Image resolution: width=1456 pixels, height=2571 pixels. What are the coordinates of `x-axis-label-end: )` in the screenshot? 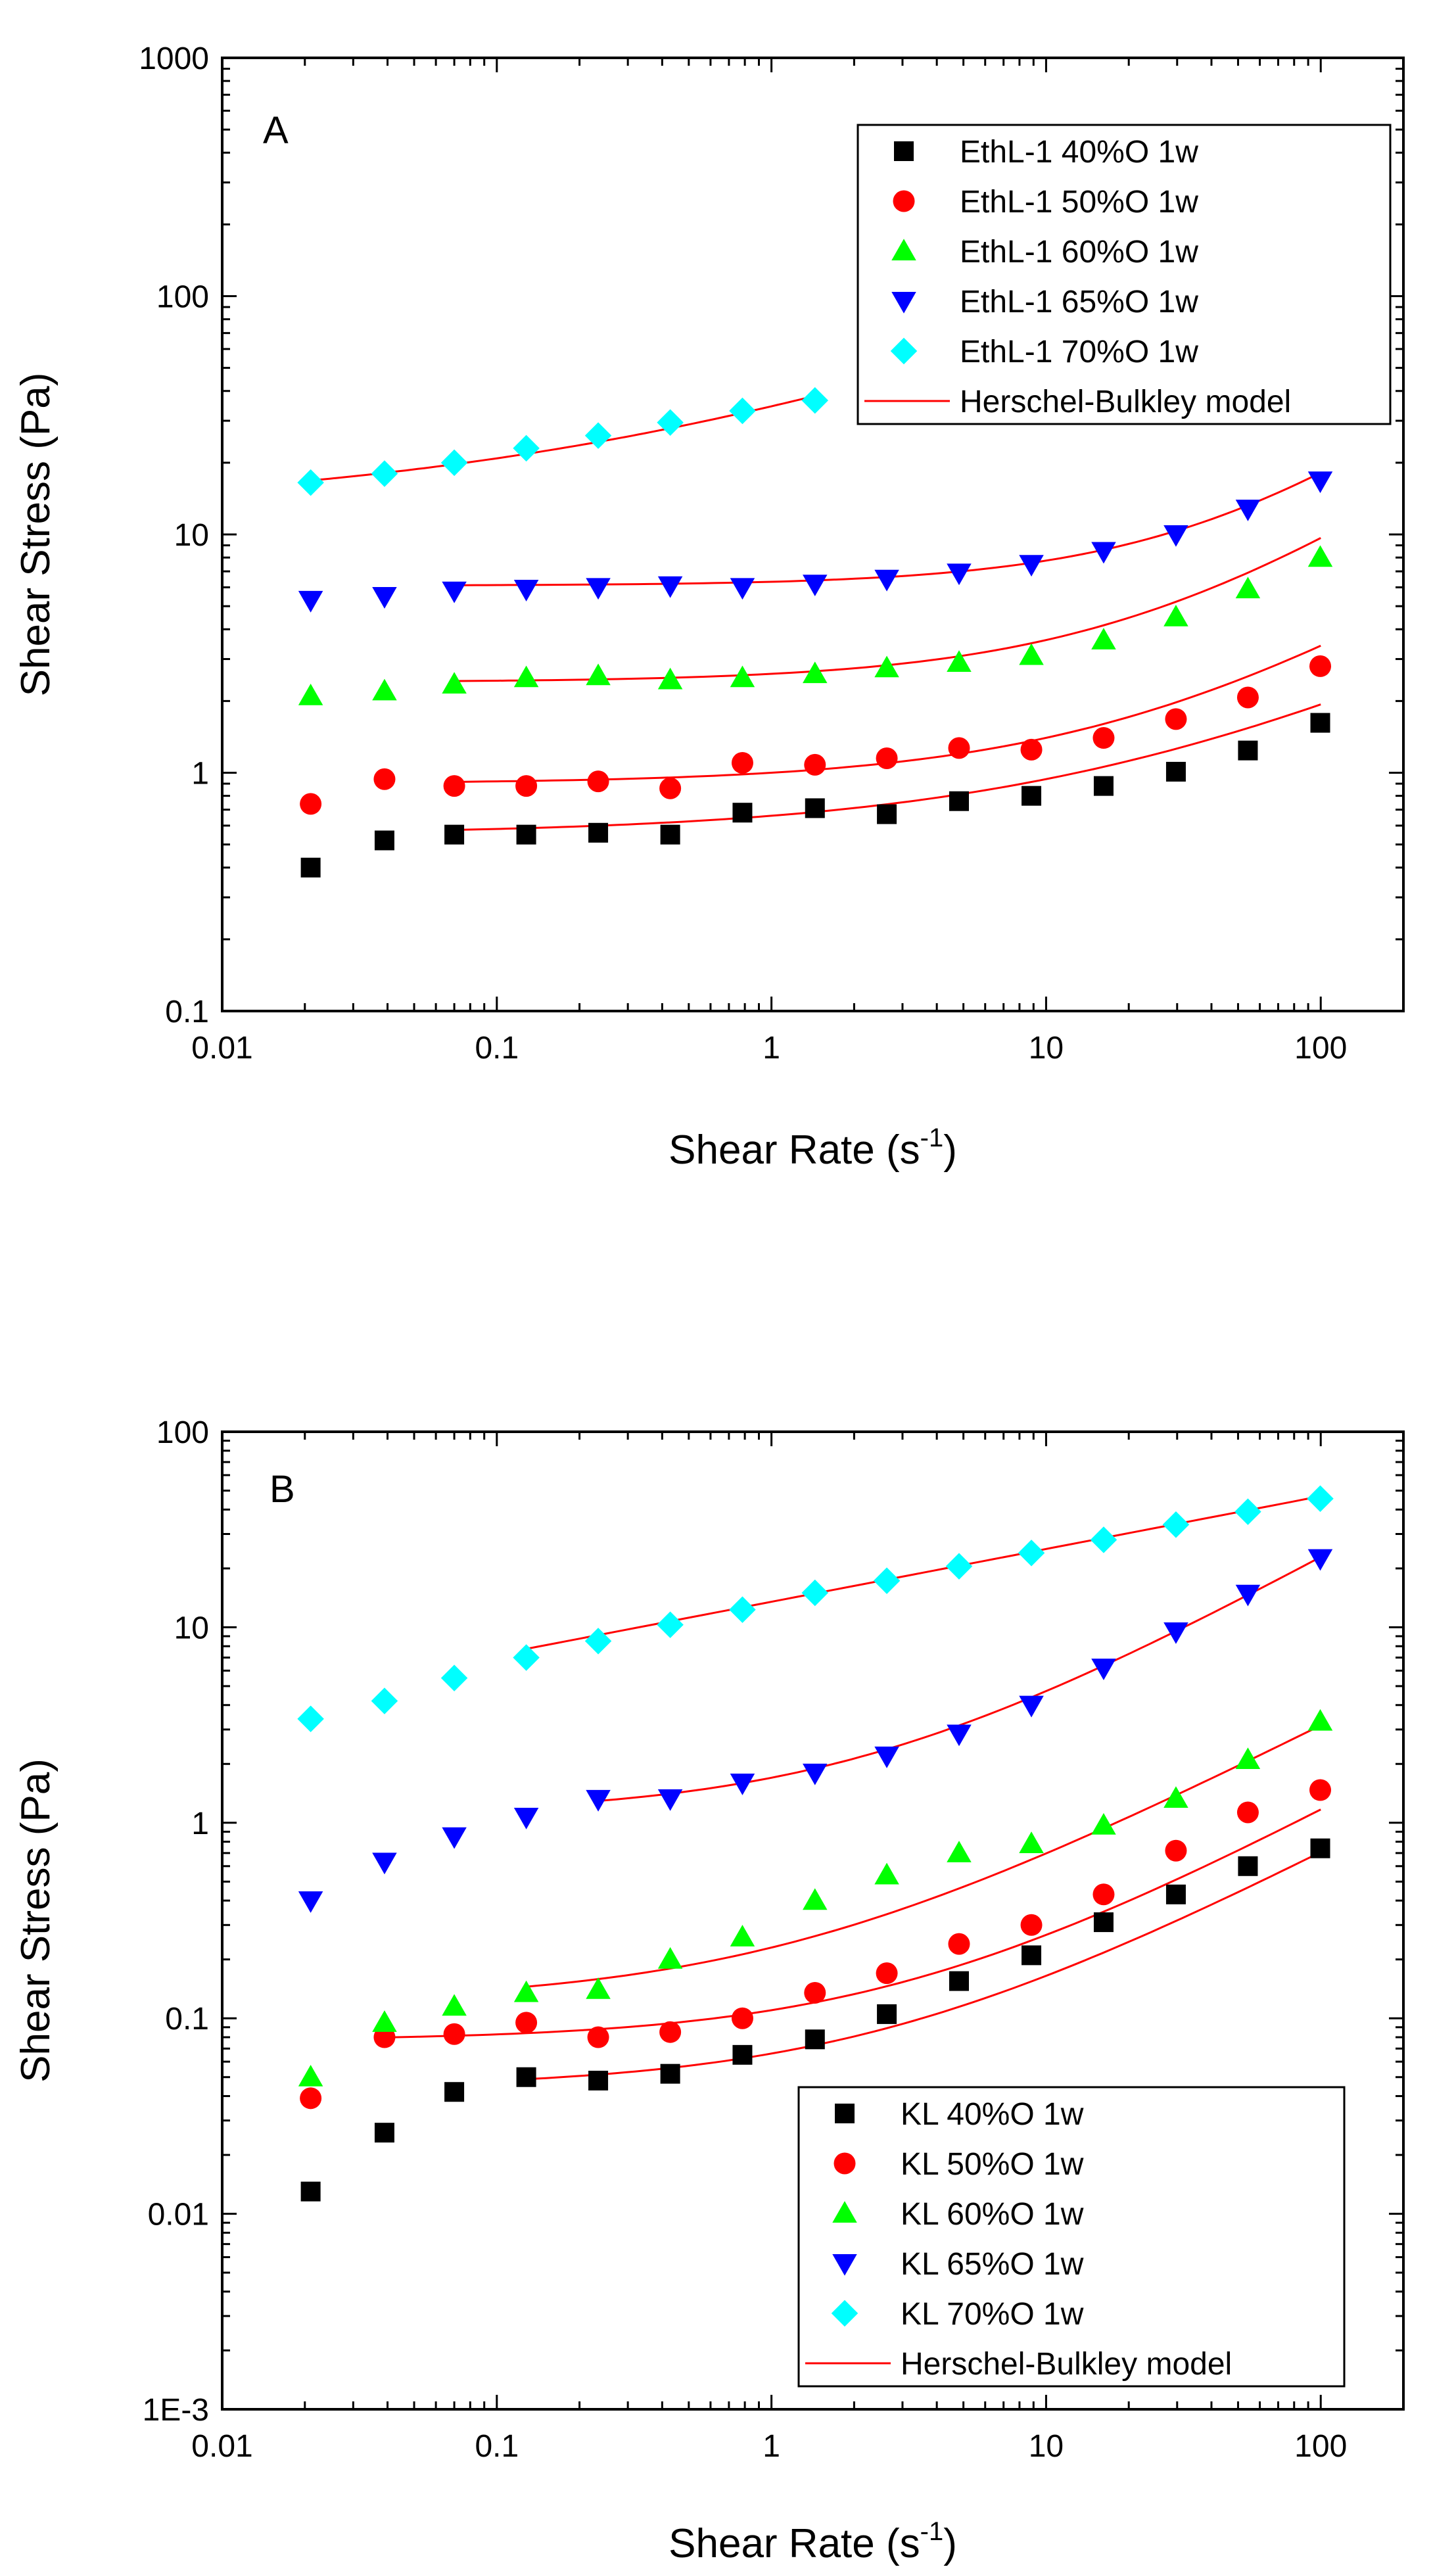 It's located at (950, 2543).